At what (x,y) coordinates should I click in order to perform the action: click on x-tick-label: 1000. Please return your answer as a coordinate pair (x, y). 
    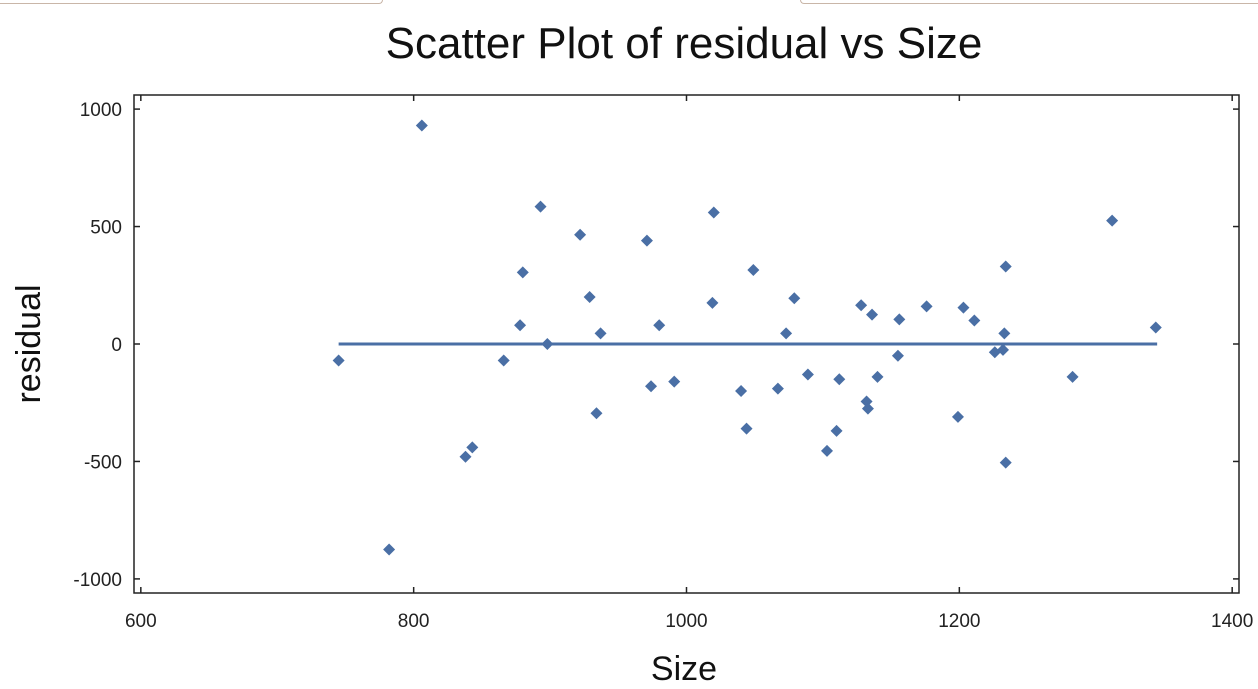
    Looking at the image, I should click on (686, 621).